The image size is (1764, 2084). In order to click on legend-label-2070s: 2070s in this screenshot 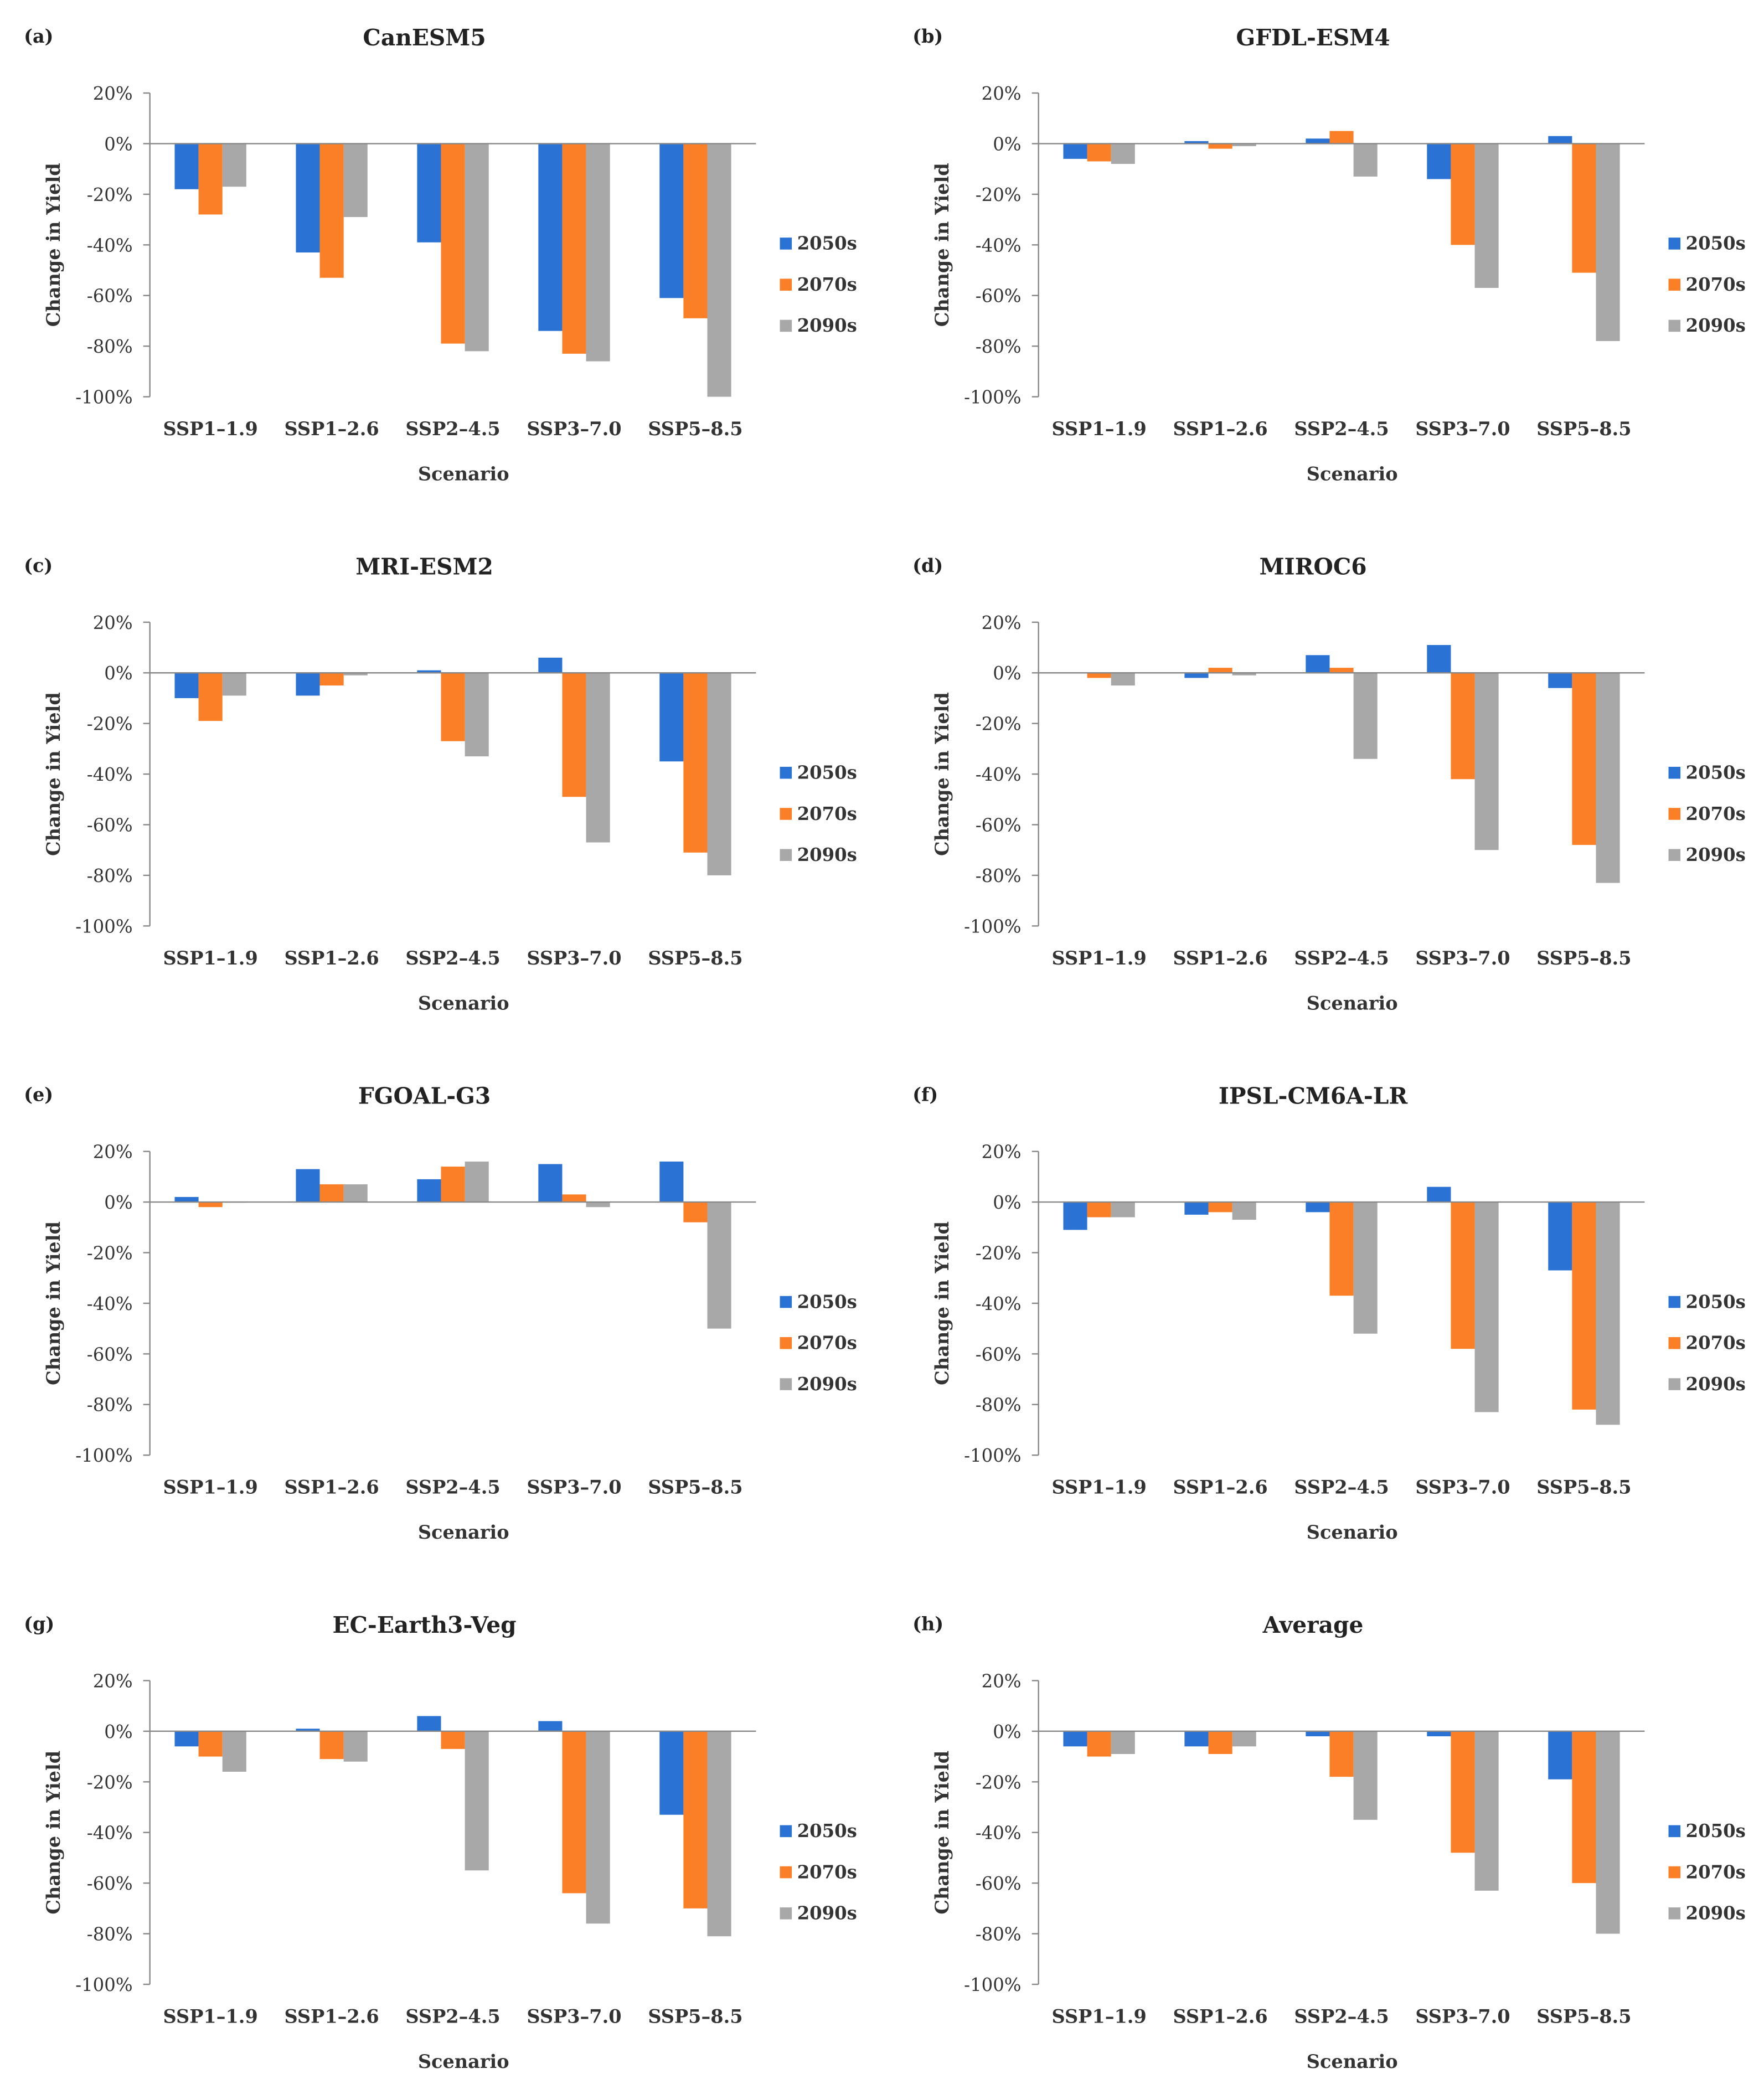, I will do `click(1716, 1343)`.